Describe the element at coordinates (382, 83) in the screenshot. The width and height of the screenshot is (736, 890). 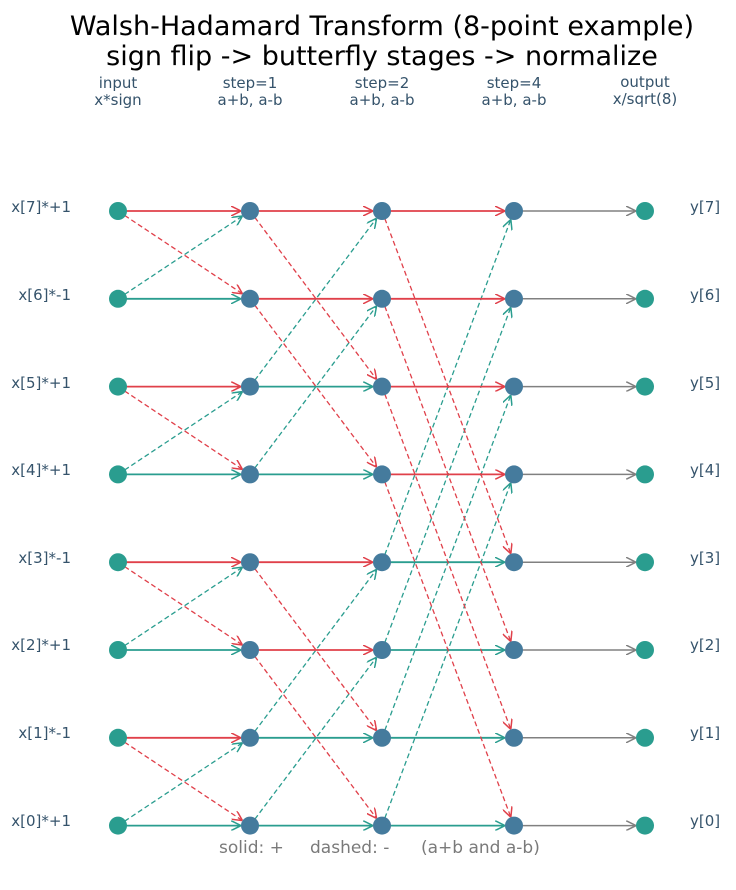
I see `col-header-step2: step=2` at that location.